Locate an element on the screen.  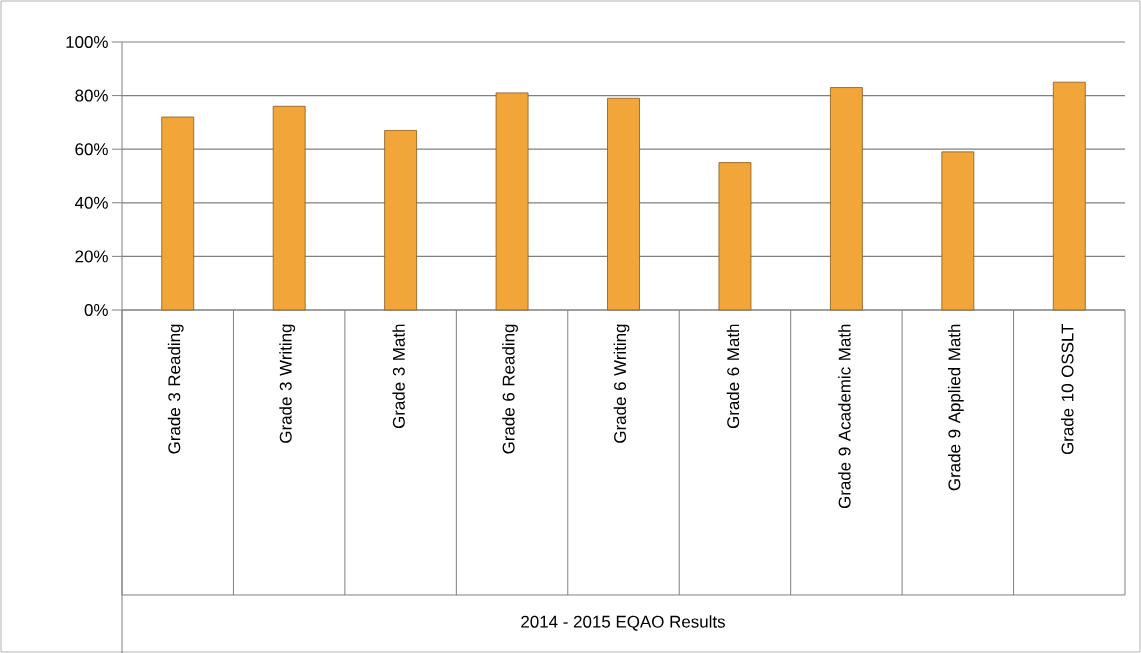
y-tick-label: 60% is located at coordinates (91, 149).